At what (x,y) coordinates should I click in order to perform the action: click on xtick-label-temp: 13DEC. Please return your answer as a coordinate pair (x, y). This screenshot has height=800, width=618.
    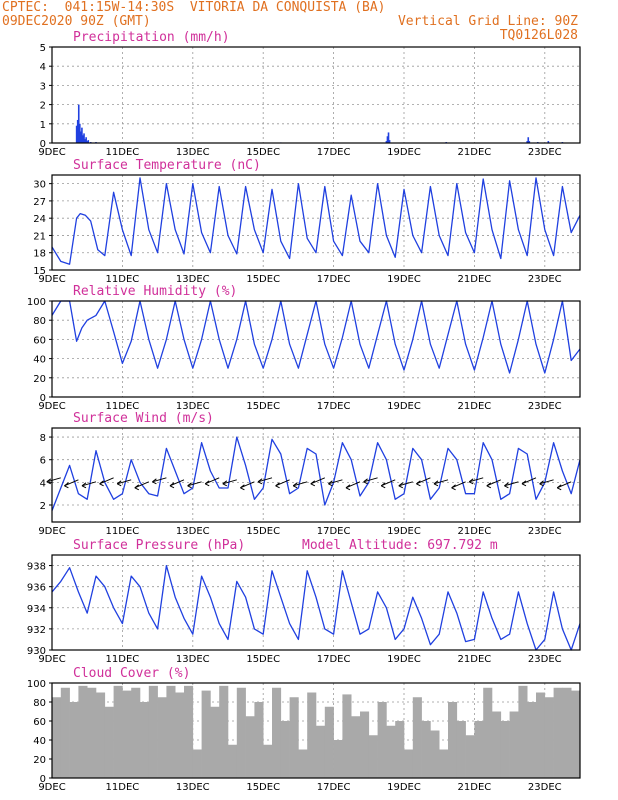
    Looking at the image, I should click on (193, 279).